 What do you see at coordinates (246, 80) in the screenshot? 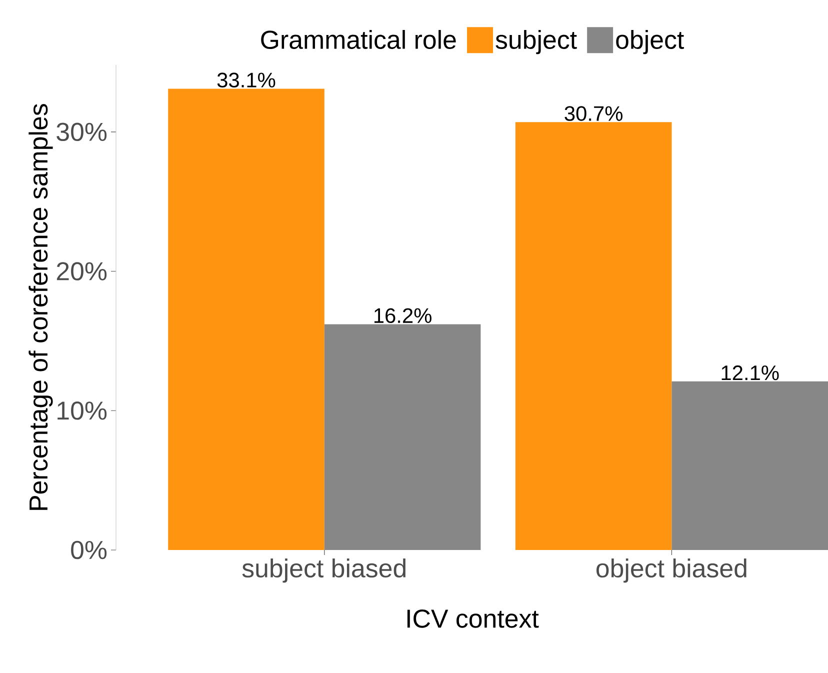
I see `data-label: 33.1%` at bounding box center [246, 80].